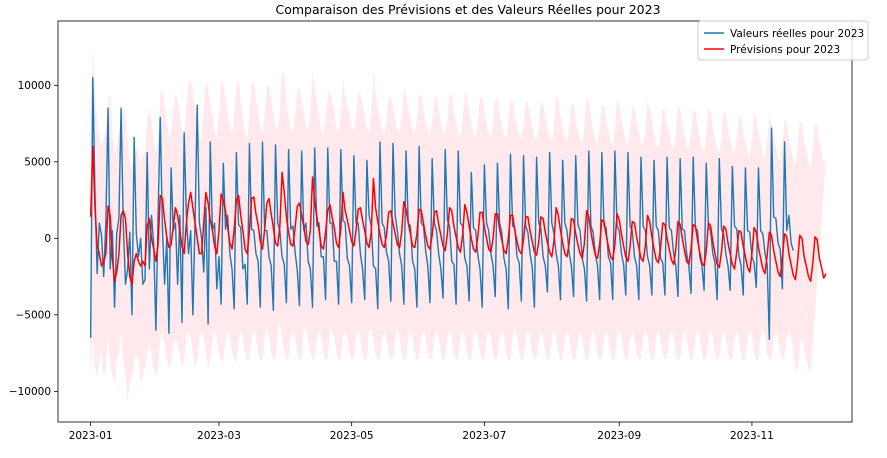  What do you see at coordinates (219, 436) in the screenshot?
I see `x-tick-label: 2023-03` at bounding box center [219, 436].